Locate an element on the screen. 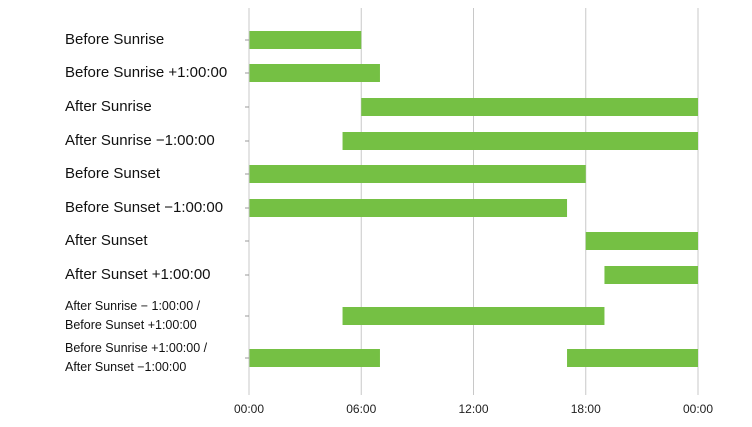 Image resolution: width=752 pixels, height=427 pixels. x-tick-label-0: 00:00 is located at coordinates (249, 409).